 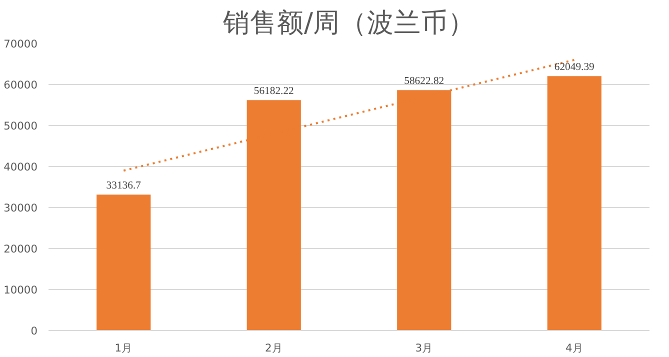 I want to click on y-tick-label: 70000, so click(x=21, y=44).